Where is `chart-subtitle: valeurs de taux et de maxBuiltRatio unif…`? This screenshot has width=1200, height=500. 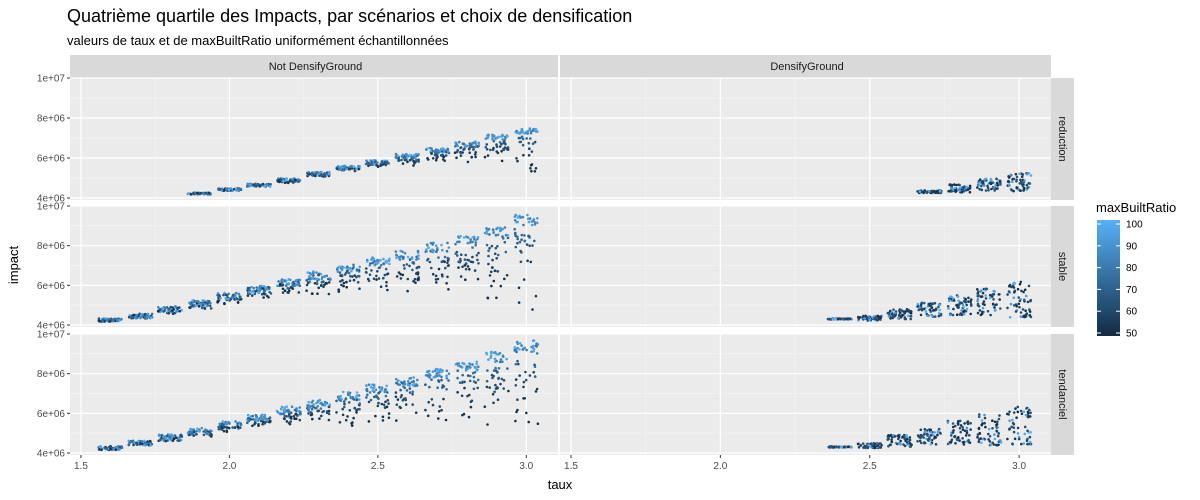
chart-subtitle: valeurs de taux et de maxBuiltRatio unif… is located at coordinates (258, 40).